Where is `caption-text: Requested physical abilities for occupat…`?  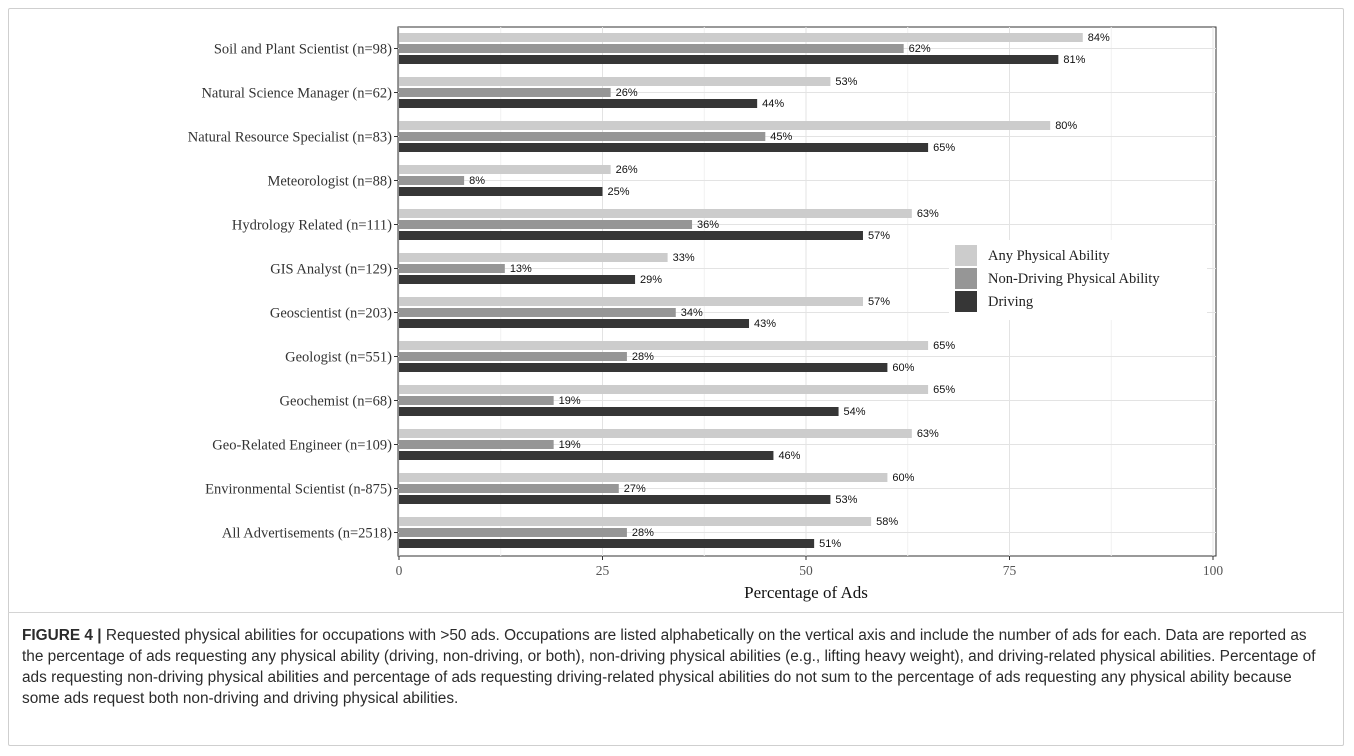
caption-text: Requested physical abilities for occupat… is located at coordinates (669, 667).